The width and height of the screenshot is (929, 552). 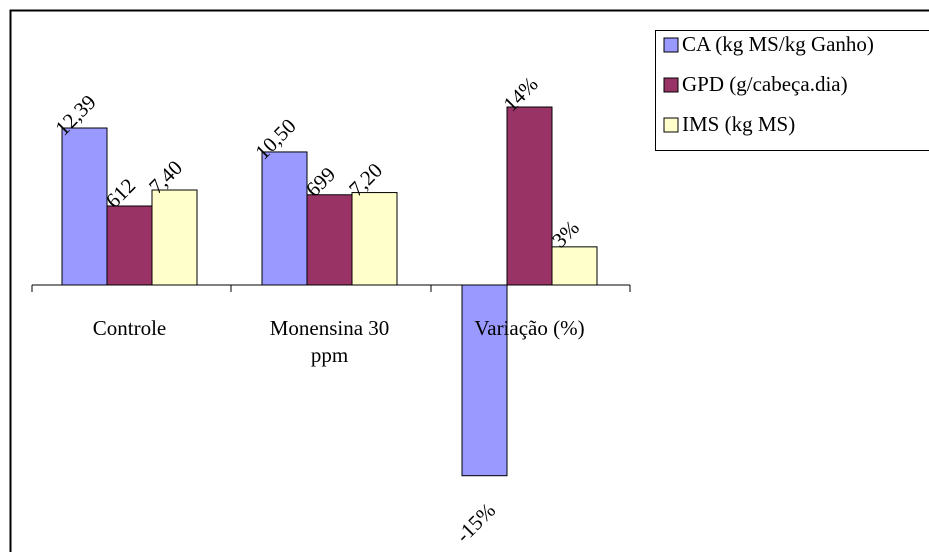 What do you see at coordinates (484, 380) in the screenshot?
I see `bar-ca-kg-ms-kg-ganho-variacao` at bounding box center [484, 380].